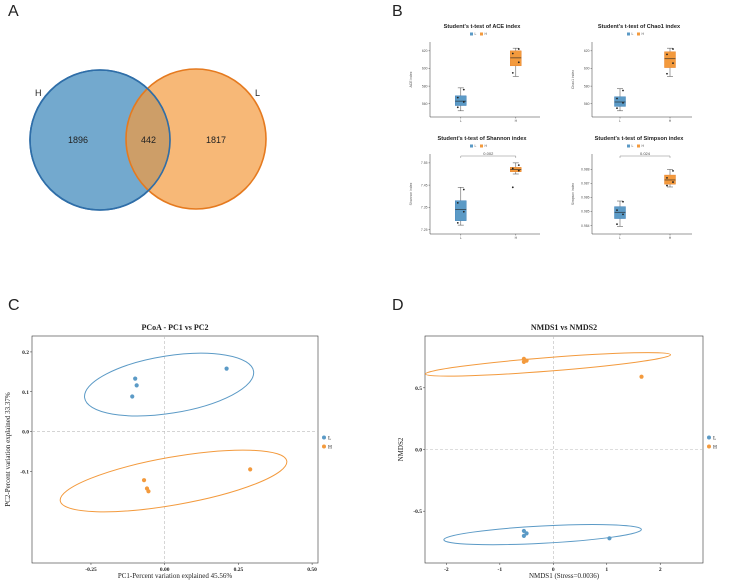 This screenshot has height=580, width=740. Describe the element at coordinates (606, 570) in the screenshot. I see `x-tick-label: 1` at that location.